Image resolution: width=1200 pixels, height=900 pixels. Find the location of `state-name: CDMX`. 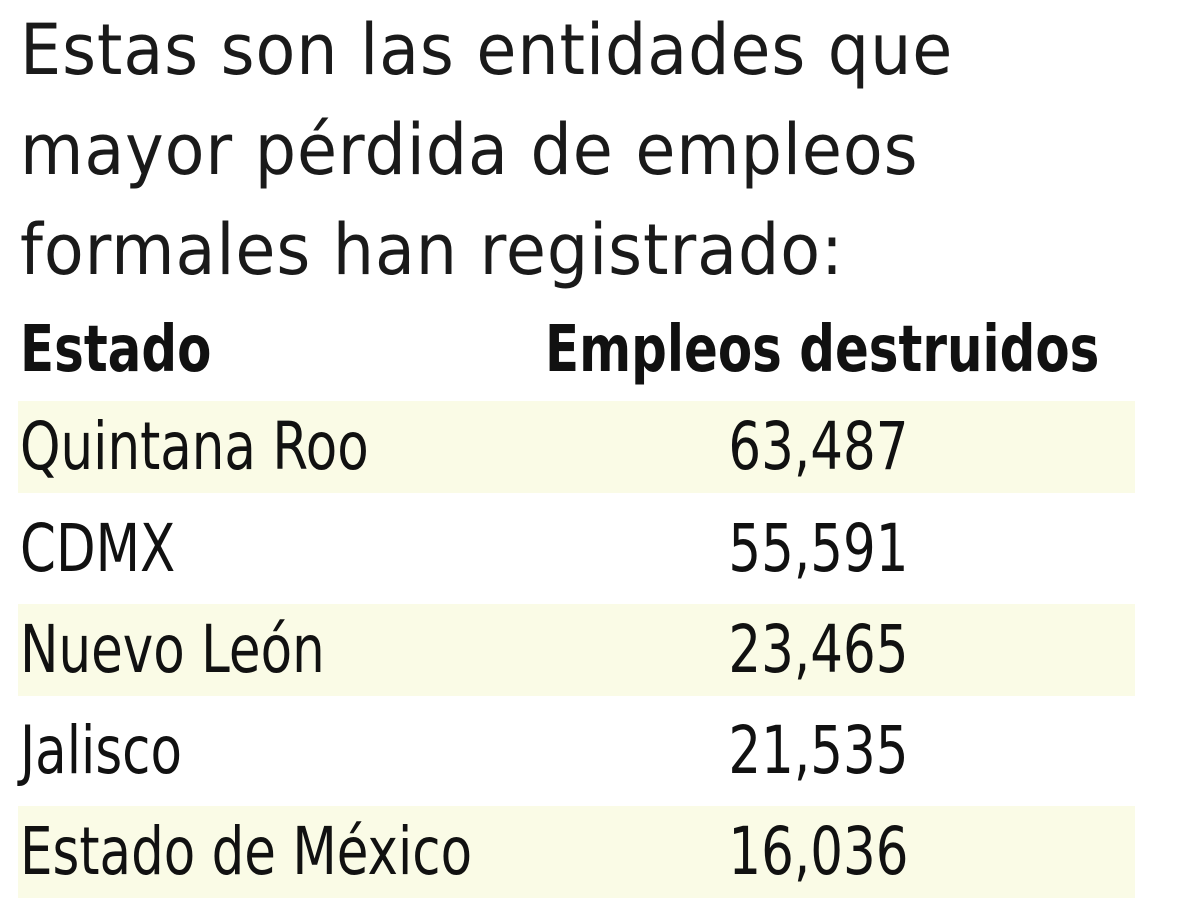

state-name: CDMX is located at coordinates (98, 548).